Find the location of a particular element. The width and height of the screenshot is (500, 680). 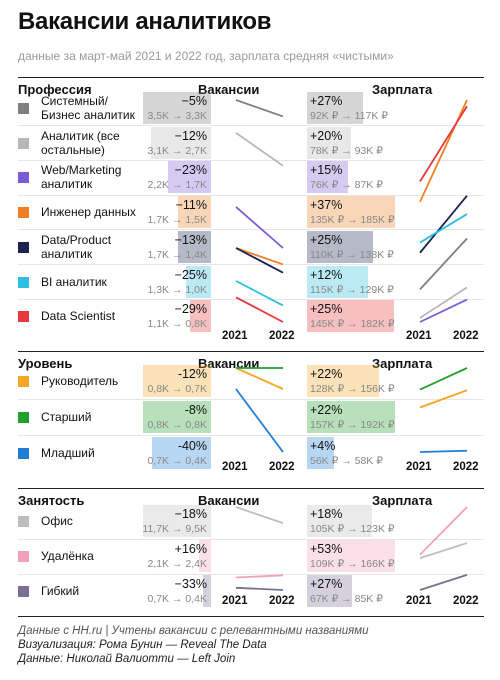

salary-range: 110K ₽ → 138K ₽ is located at coordinates (352, 254).